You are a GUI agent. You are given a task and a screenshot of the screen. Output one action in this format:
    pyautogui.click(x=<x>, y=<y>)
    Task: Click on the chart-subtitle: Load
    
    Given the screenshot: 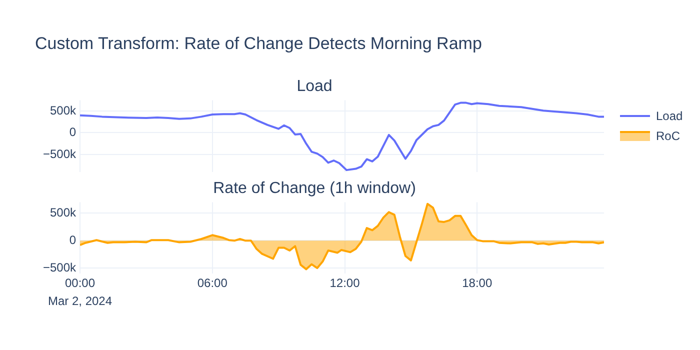 What is the action you would take?
    pyautogui.click(x=314, y=87)
    